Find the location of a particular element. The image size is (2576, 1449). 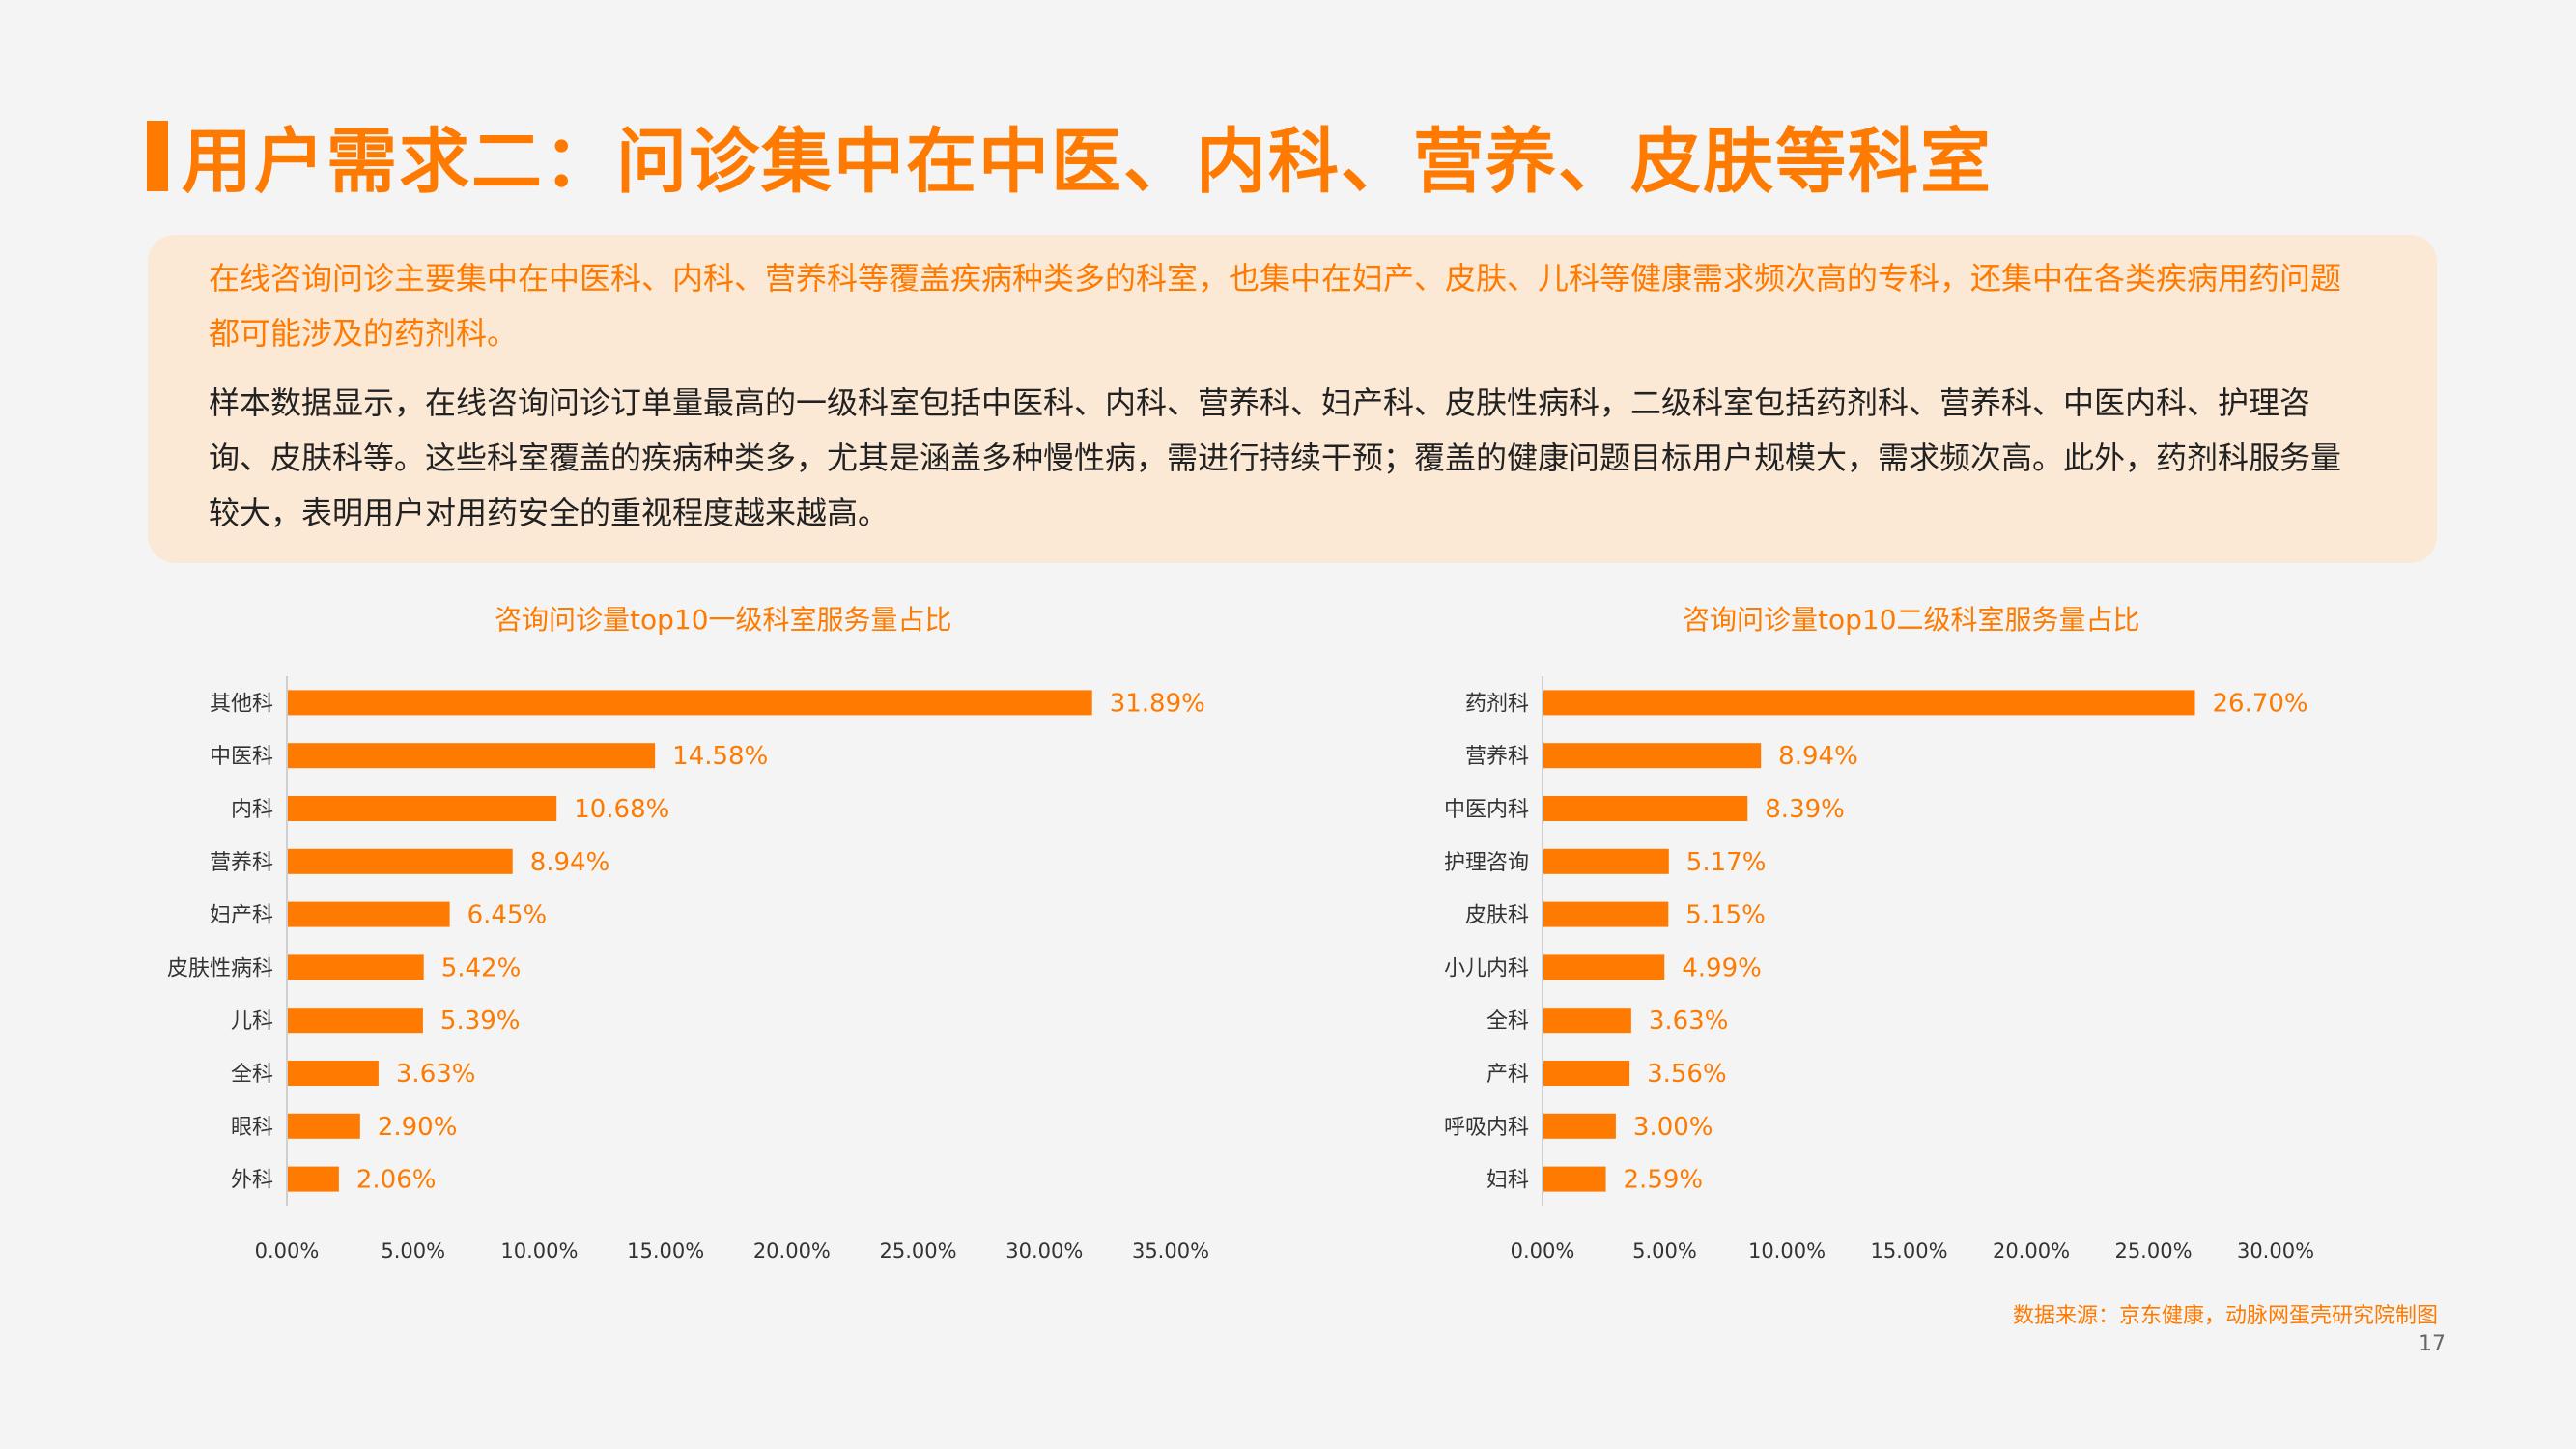

data-label: 2.59% is located at coordinates (1664, 1180).